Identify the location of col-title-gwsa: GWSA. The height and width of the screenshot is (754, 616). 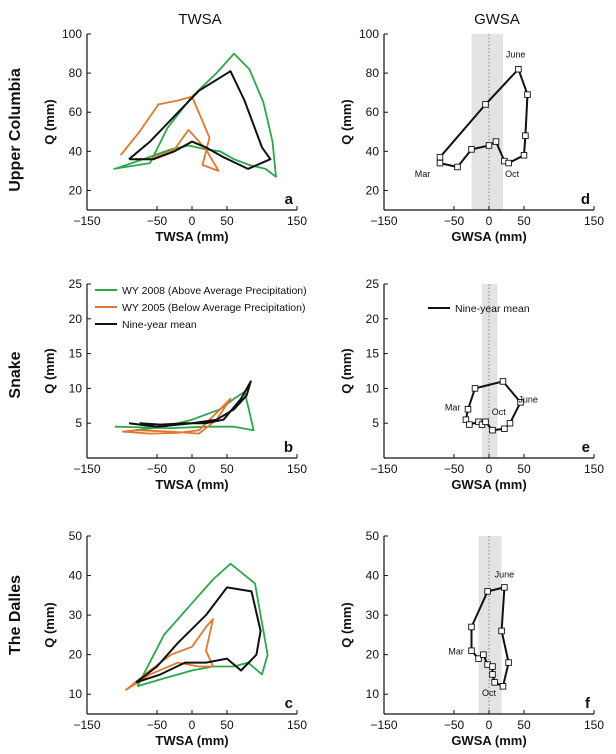
(497, 19).